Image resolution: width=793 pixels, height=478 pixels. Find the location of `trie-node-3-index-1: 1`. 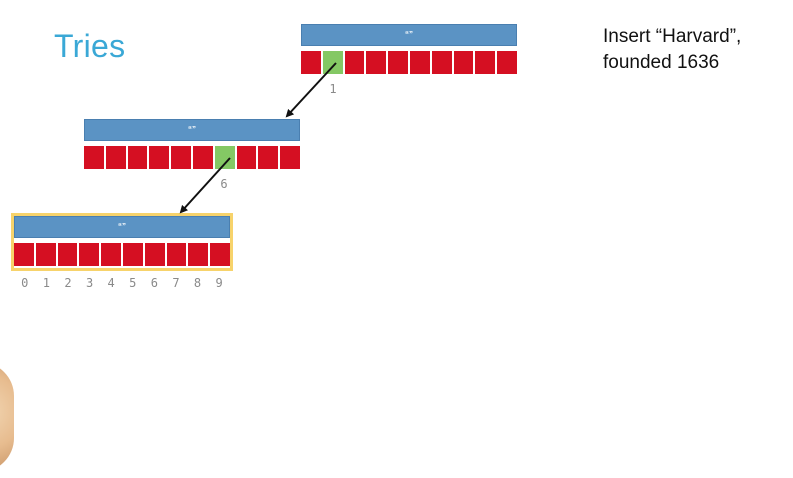

trie-node-3-index-1: 1 is located at coordinates (46, 283).